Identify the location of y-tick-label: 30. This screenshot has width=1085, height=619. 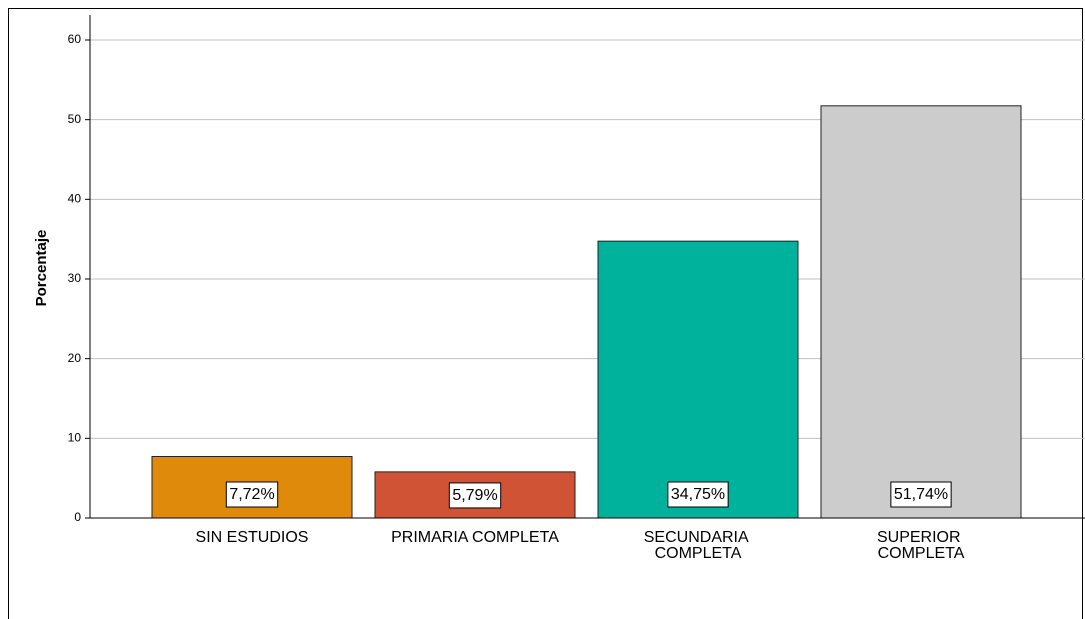
(75, 278).